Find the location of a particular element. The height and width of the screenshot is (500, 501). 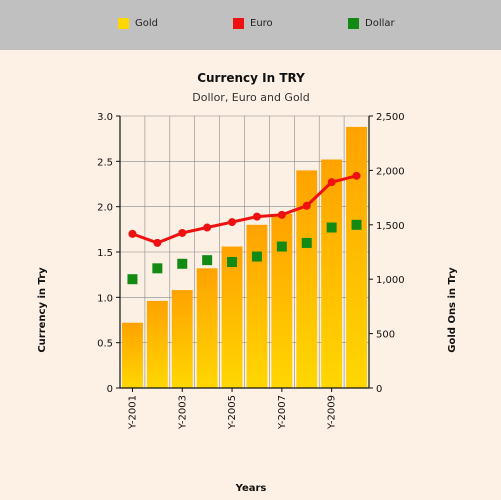

x-tick-label: Y-2005 is located at coordinates (232, 412).